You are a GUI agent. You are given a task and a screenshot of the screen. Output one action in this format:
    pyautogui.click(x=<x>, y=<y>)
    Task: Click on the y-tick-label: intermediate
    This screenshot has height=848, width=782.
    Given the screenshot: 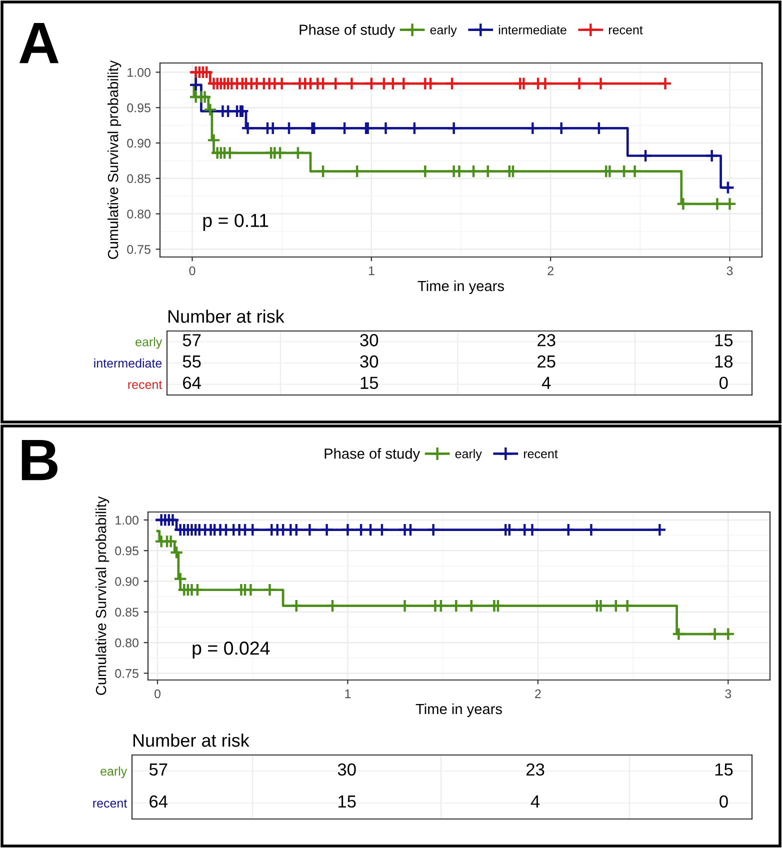 What is the action you would take?
    pyautogui.click(x=128, y=363)
    